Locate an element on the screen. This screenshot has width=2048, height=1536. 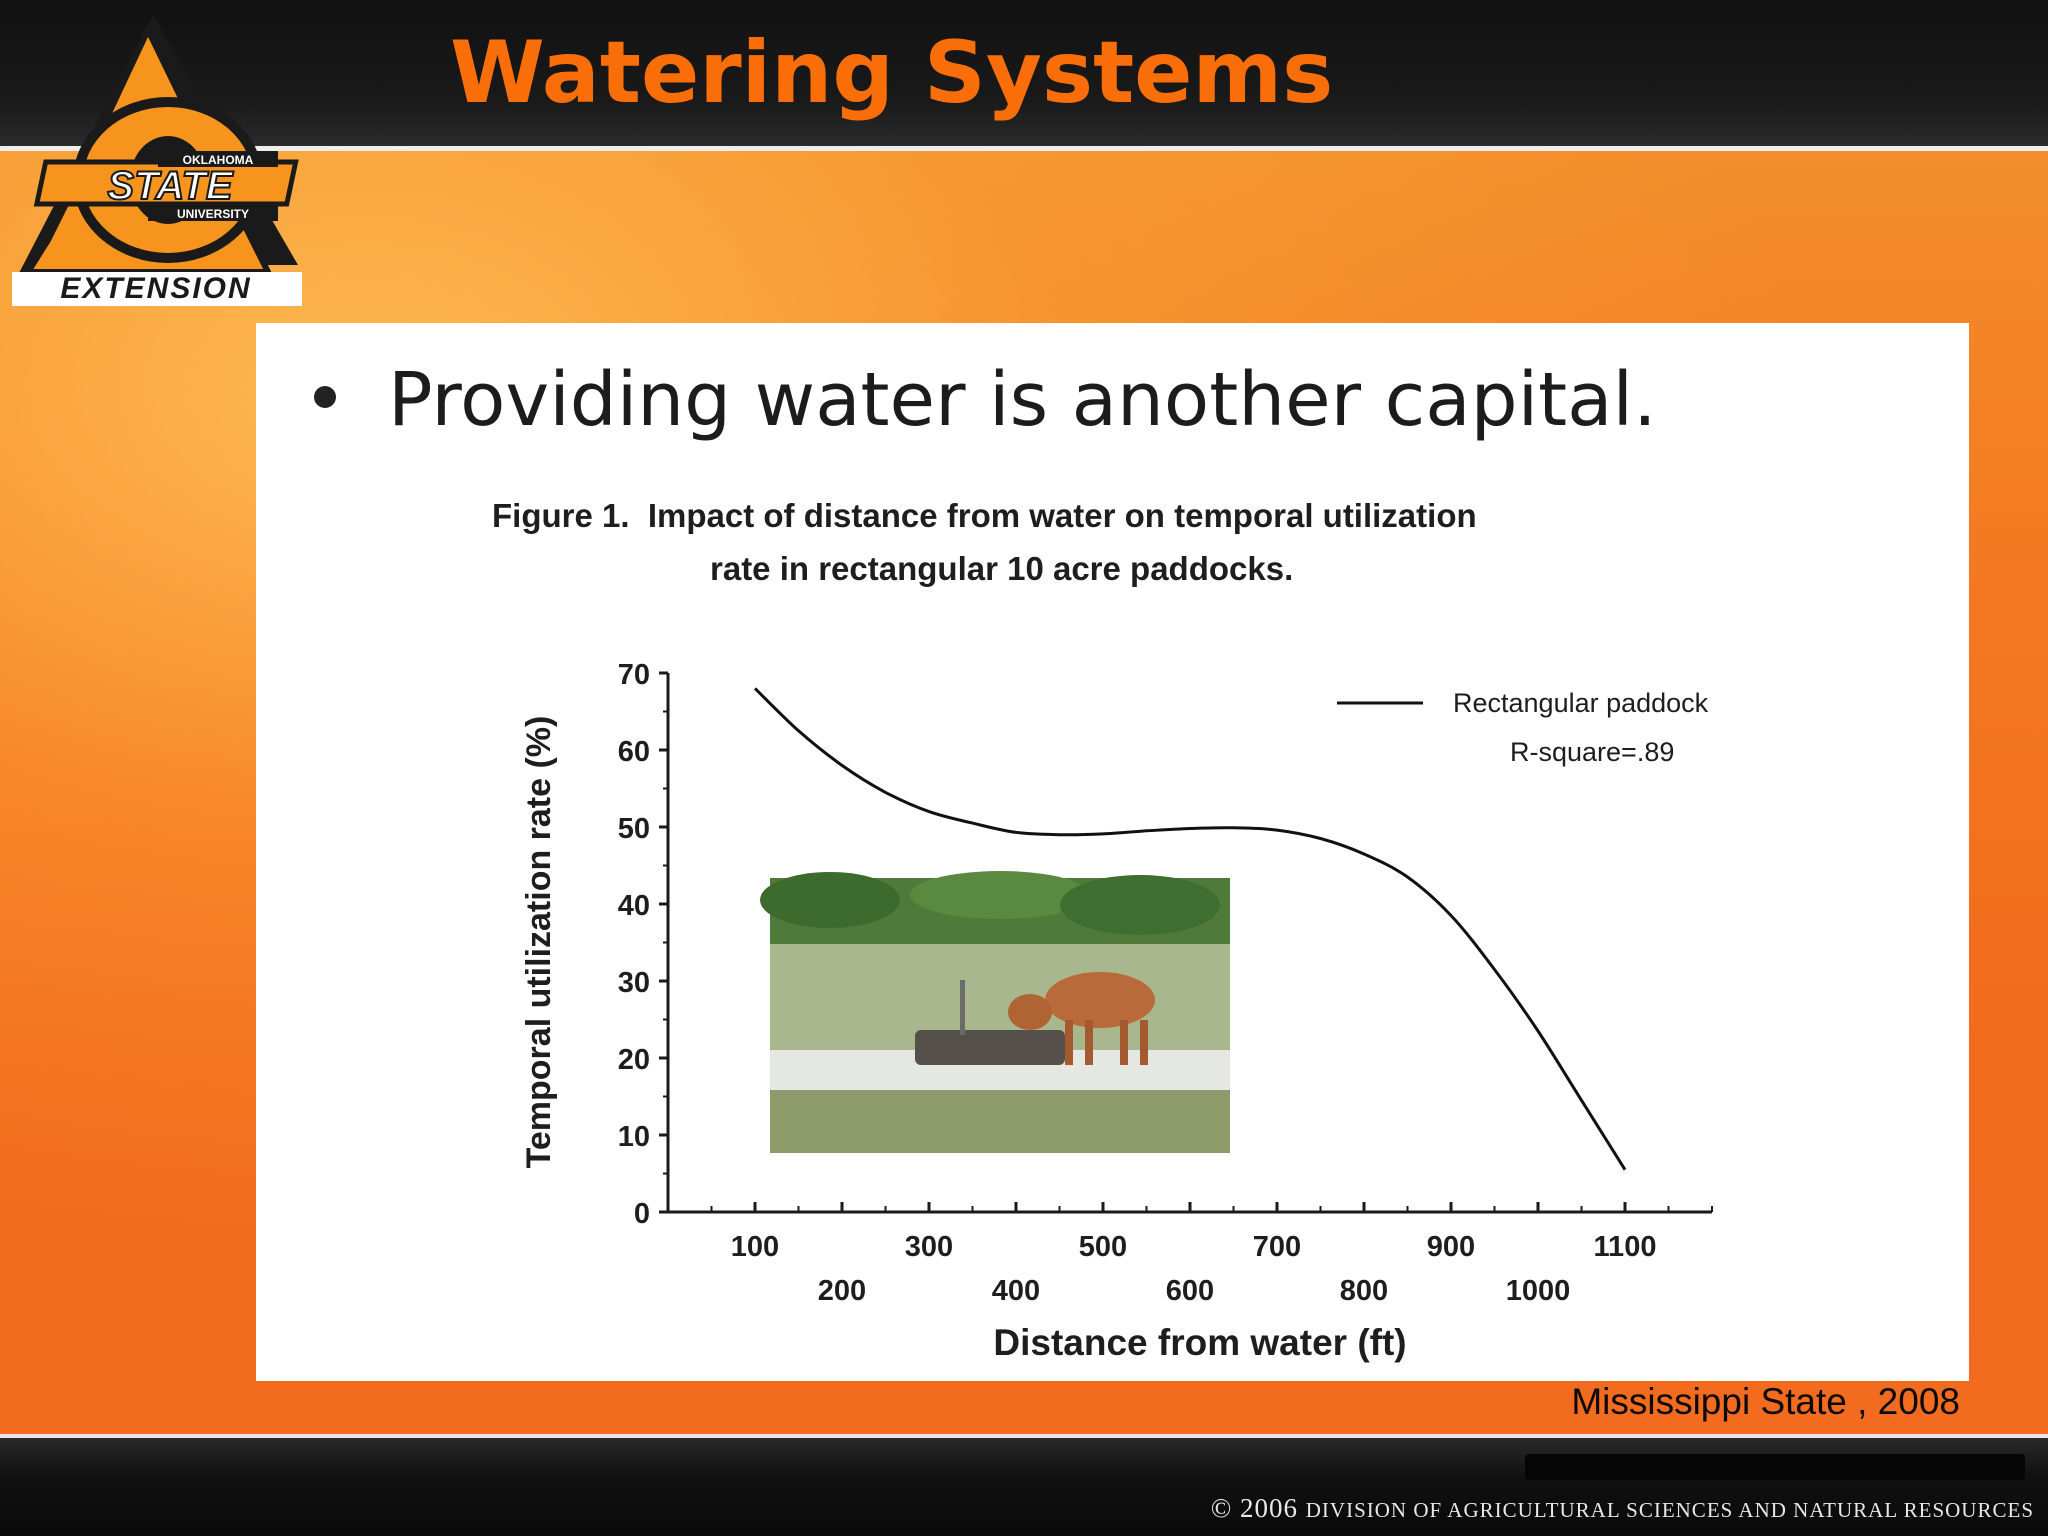
header-bar is located at coordinates (1024, 73).